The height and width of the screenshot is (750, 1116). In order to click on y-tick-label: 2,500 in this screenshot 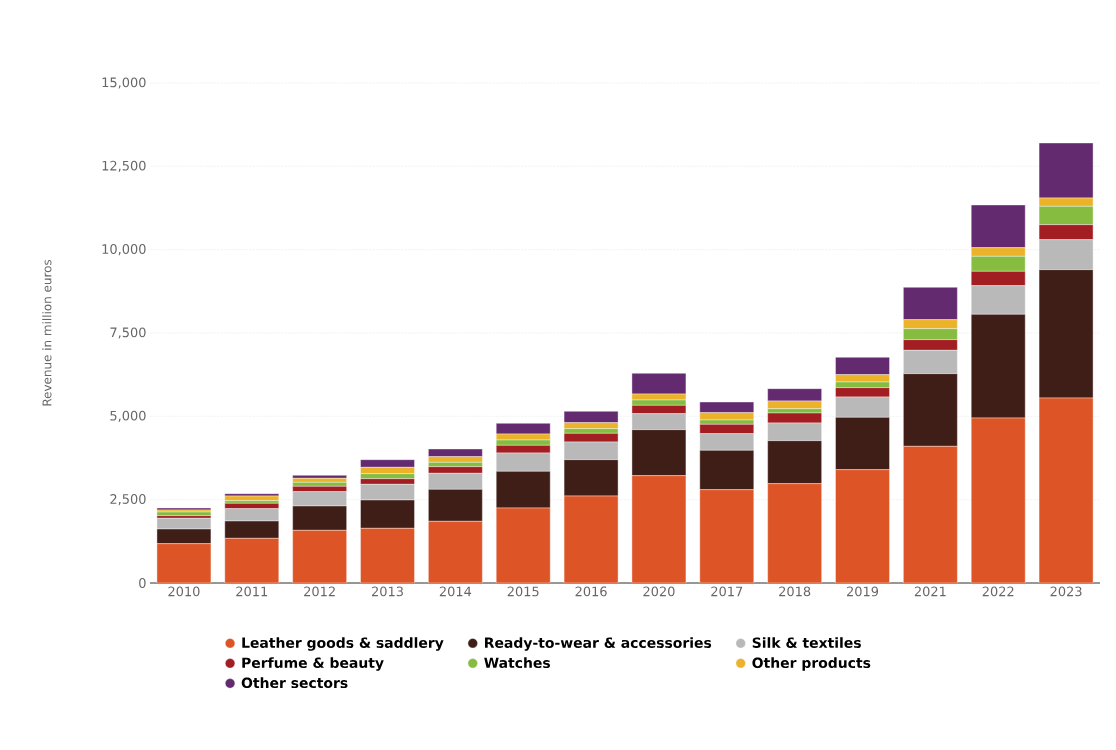, I will do `click(128, 500)`.